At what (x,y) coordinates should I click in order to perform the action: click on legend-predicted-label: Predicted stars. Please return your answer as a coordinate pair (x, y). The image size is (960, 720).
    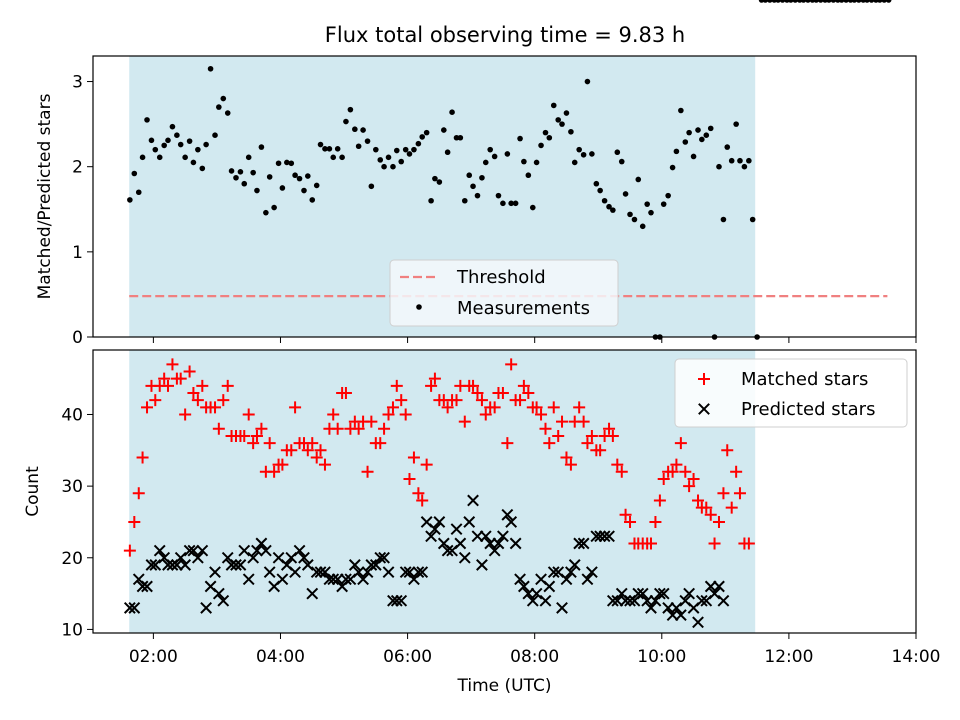
    Looking at the image, I should click on (808, 409).